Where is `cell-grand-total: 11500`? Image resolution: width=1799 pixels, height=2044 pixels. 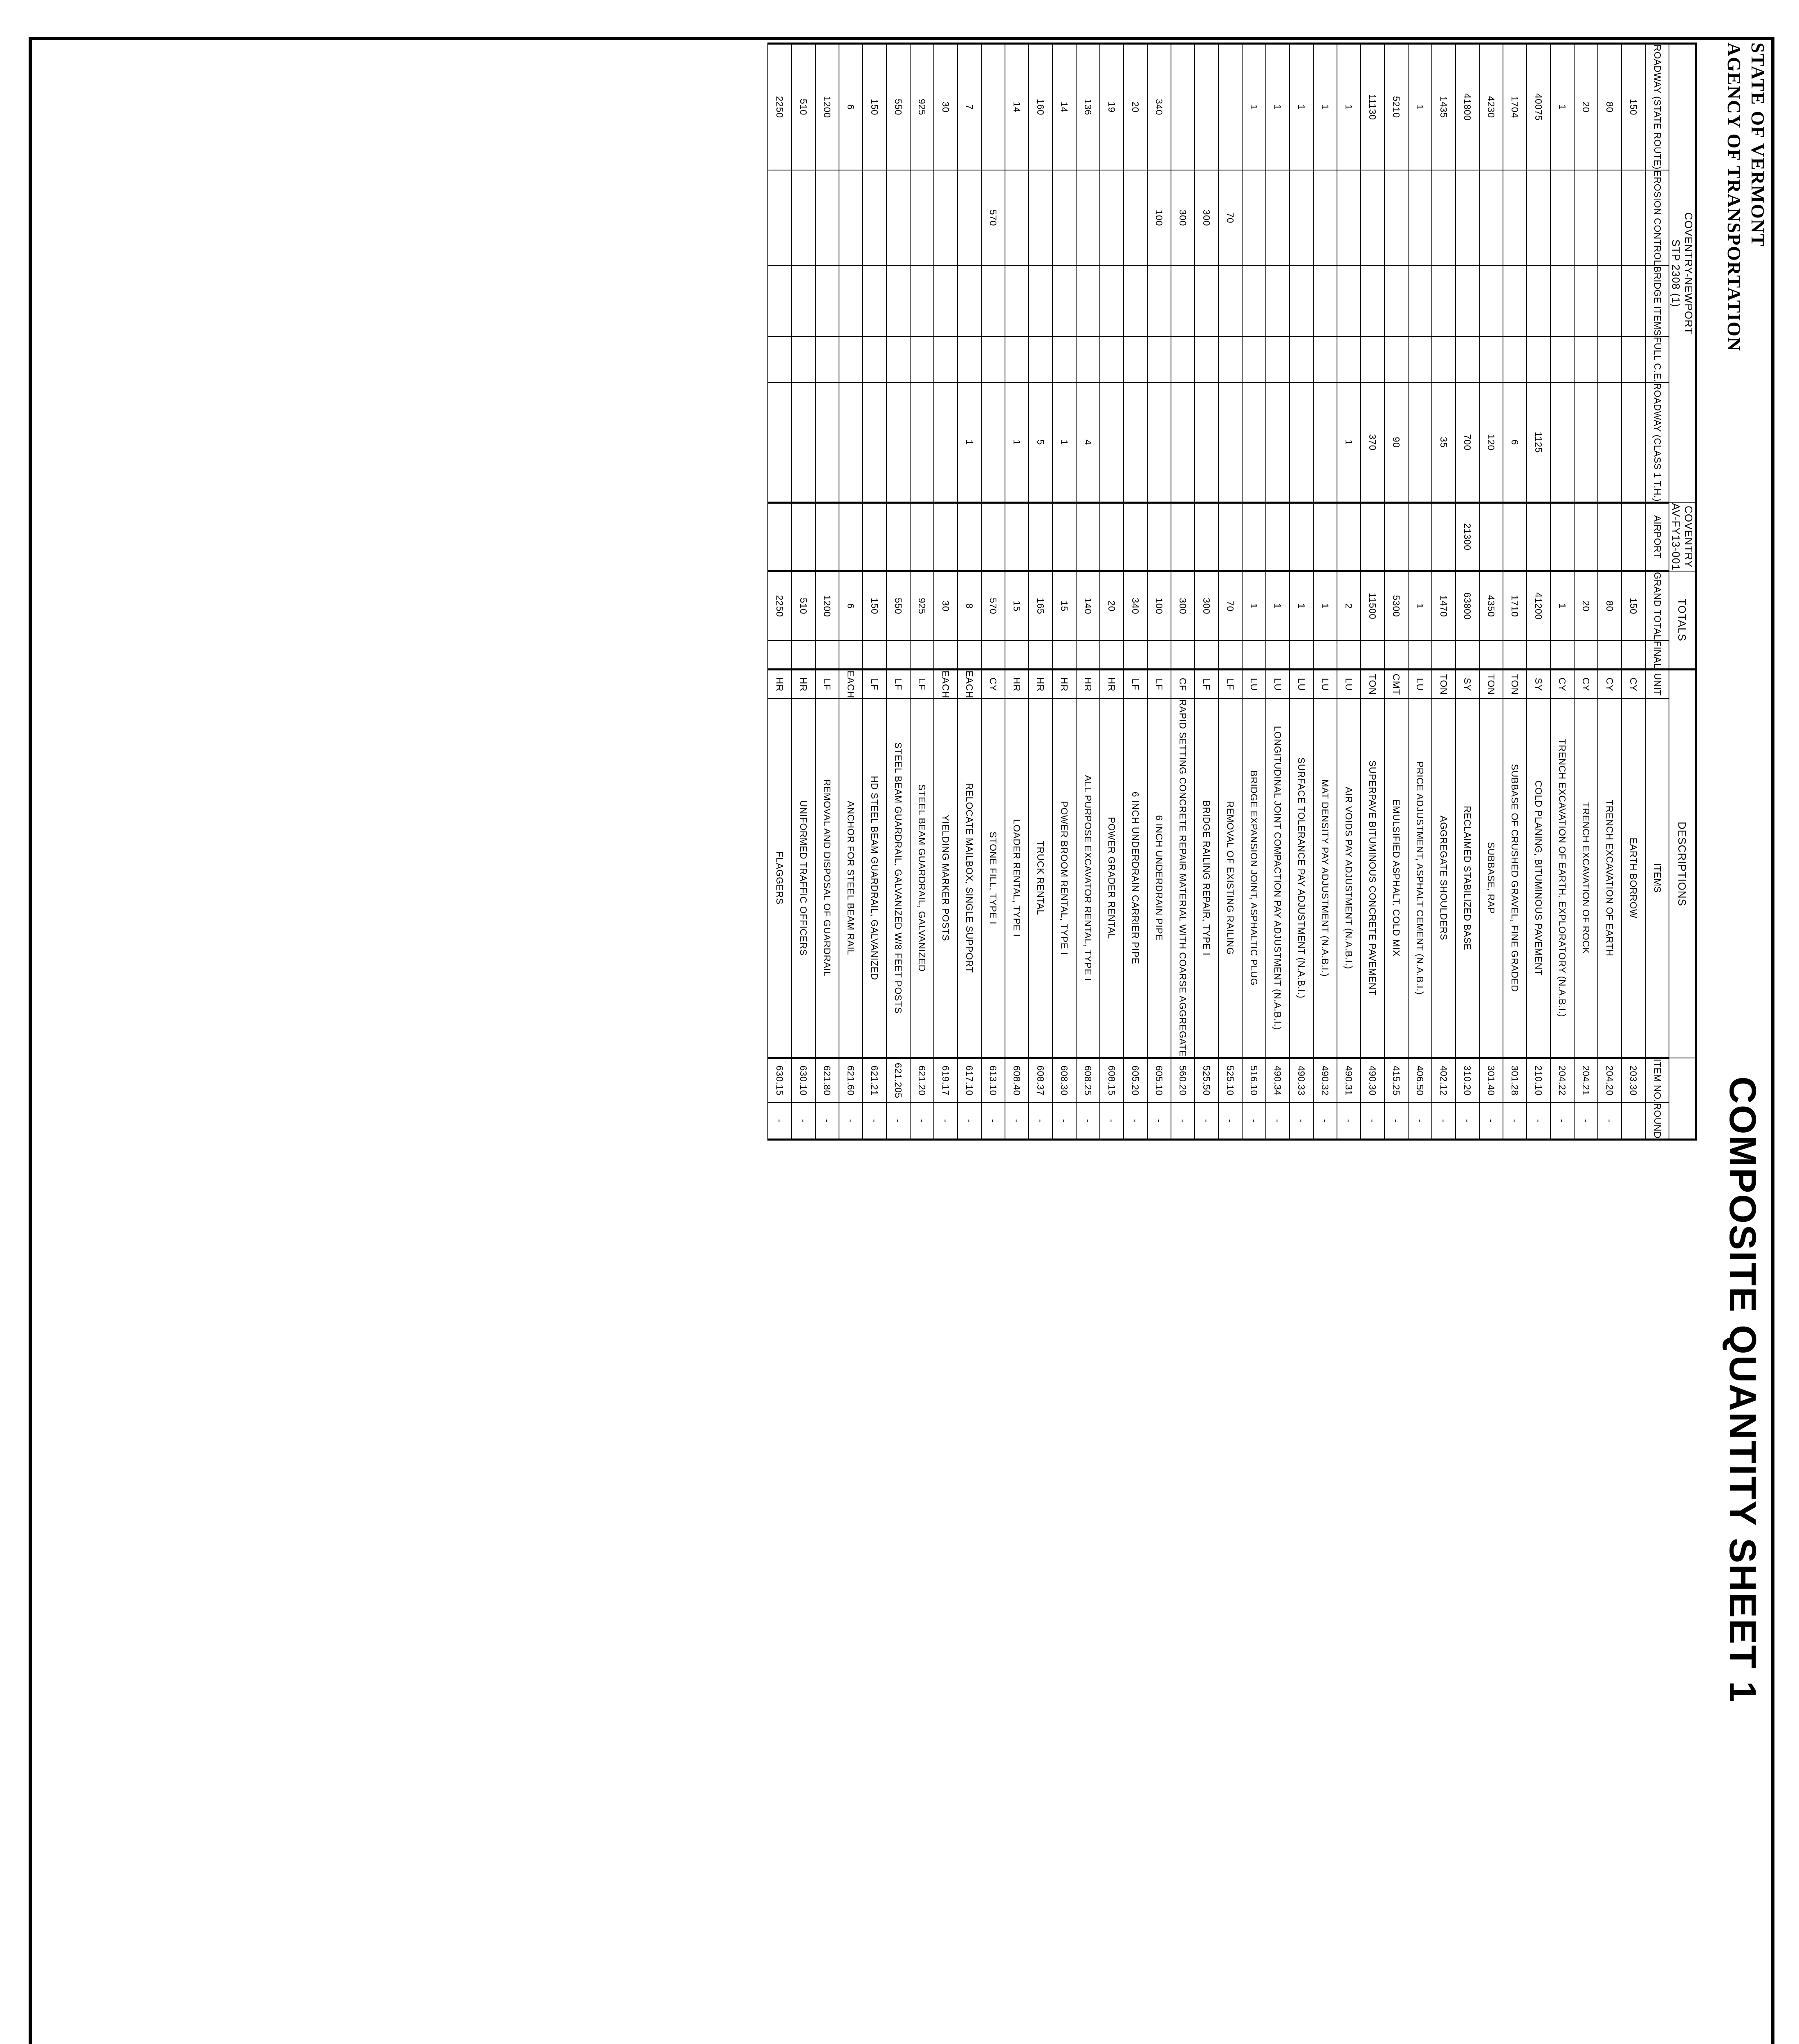 cell-grand-total: 11500 is located at coordinates (1373, 606).